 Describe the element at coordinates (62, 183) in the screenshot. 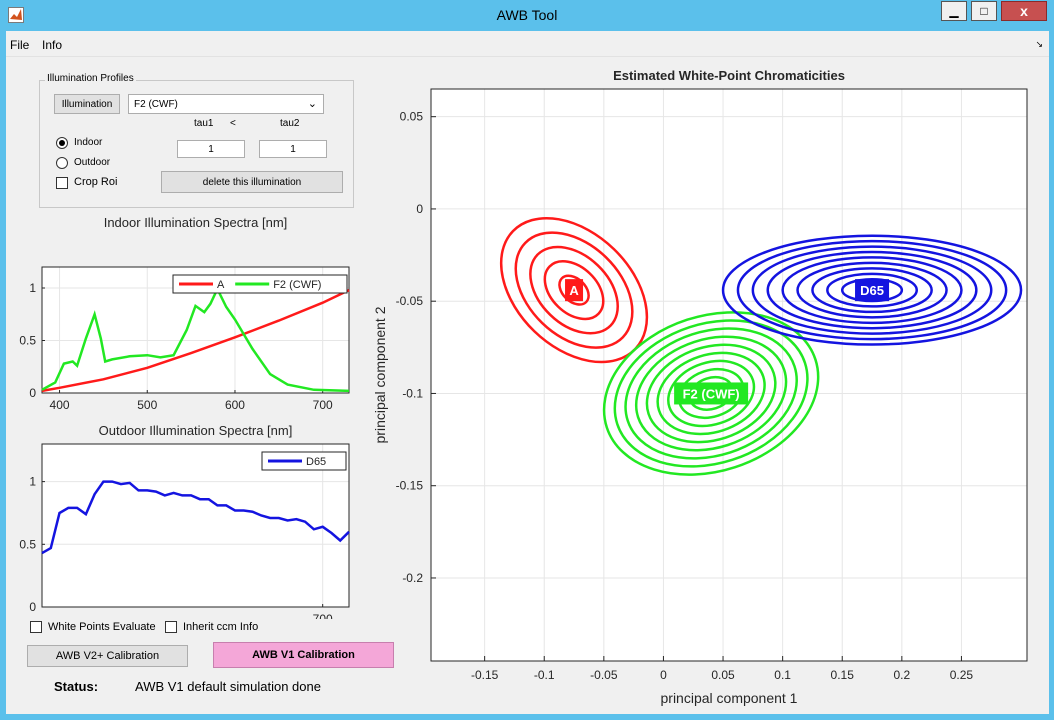

I see `crop-roi-checkbox` at that location.